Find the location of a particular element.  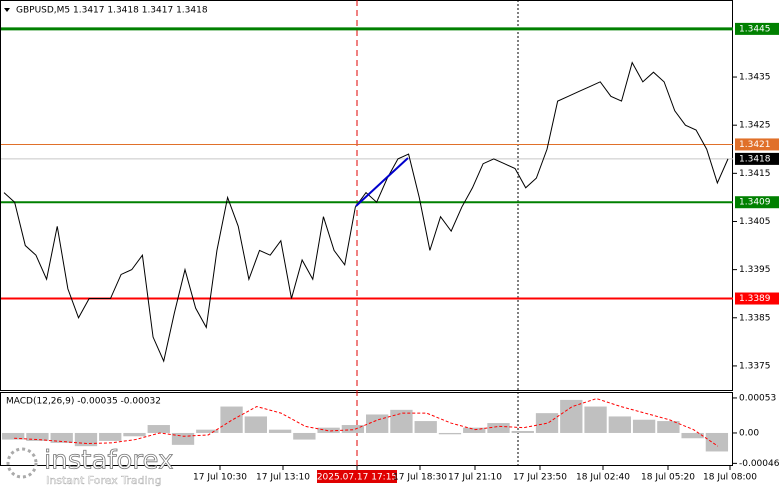

x-tick-label: 18 Jul 05:20 is located at coordinates (668, 478).